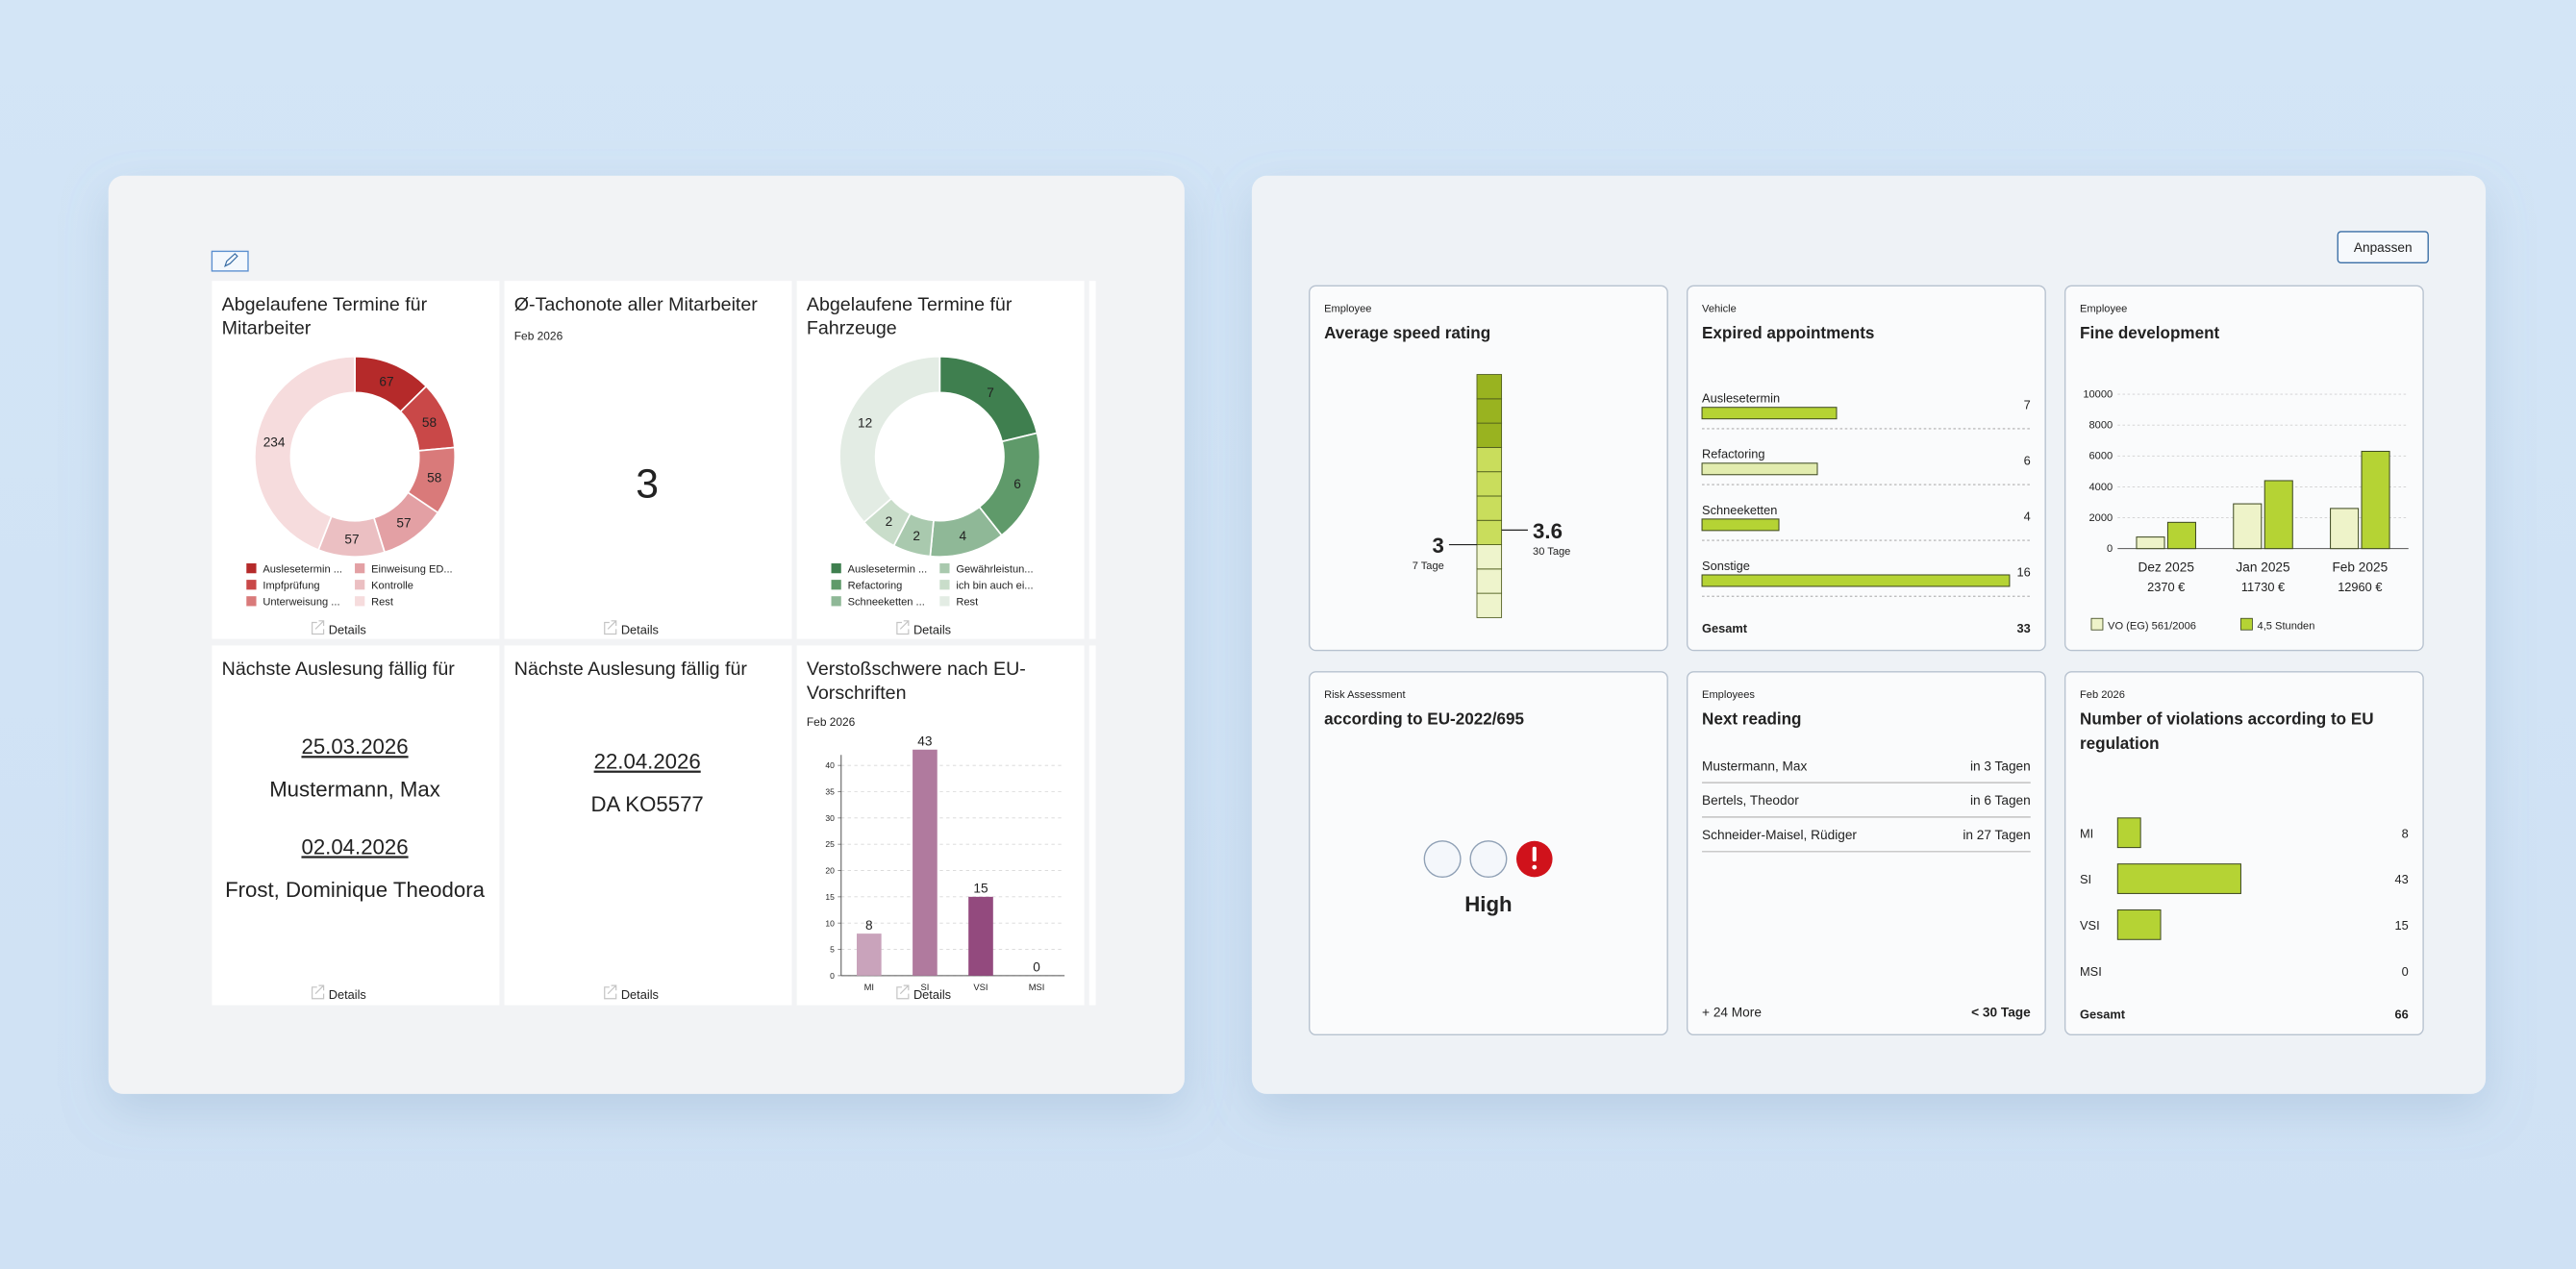 Image resolution: width=2576 pixels, height=1269 pixels. I want to click on marker-value: 3.6, so click(1548, 531).